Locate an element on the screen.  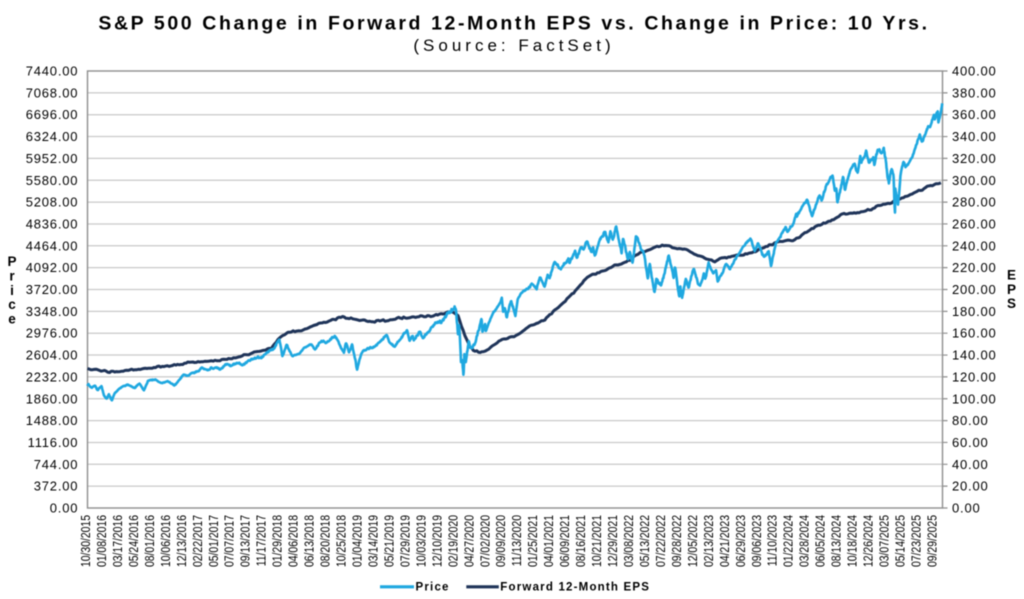
svg-text: 360.00 is located at coordinates (974, 114).